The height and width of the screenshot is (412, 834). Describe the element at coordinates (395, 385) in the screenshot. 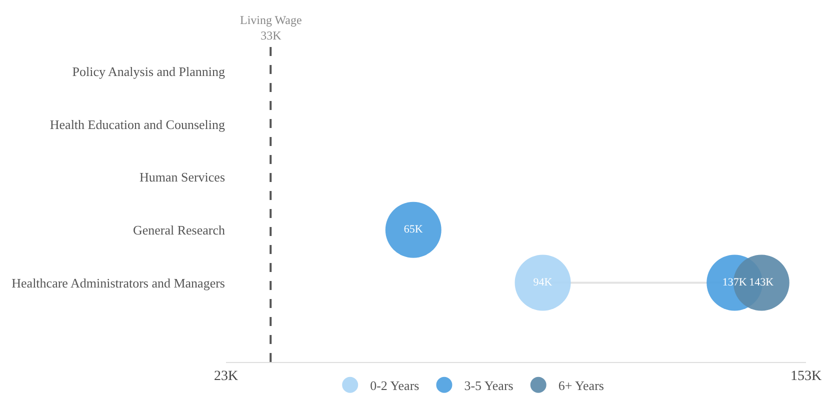

I see `legend-label: 0-2 Years` at that location.